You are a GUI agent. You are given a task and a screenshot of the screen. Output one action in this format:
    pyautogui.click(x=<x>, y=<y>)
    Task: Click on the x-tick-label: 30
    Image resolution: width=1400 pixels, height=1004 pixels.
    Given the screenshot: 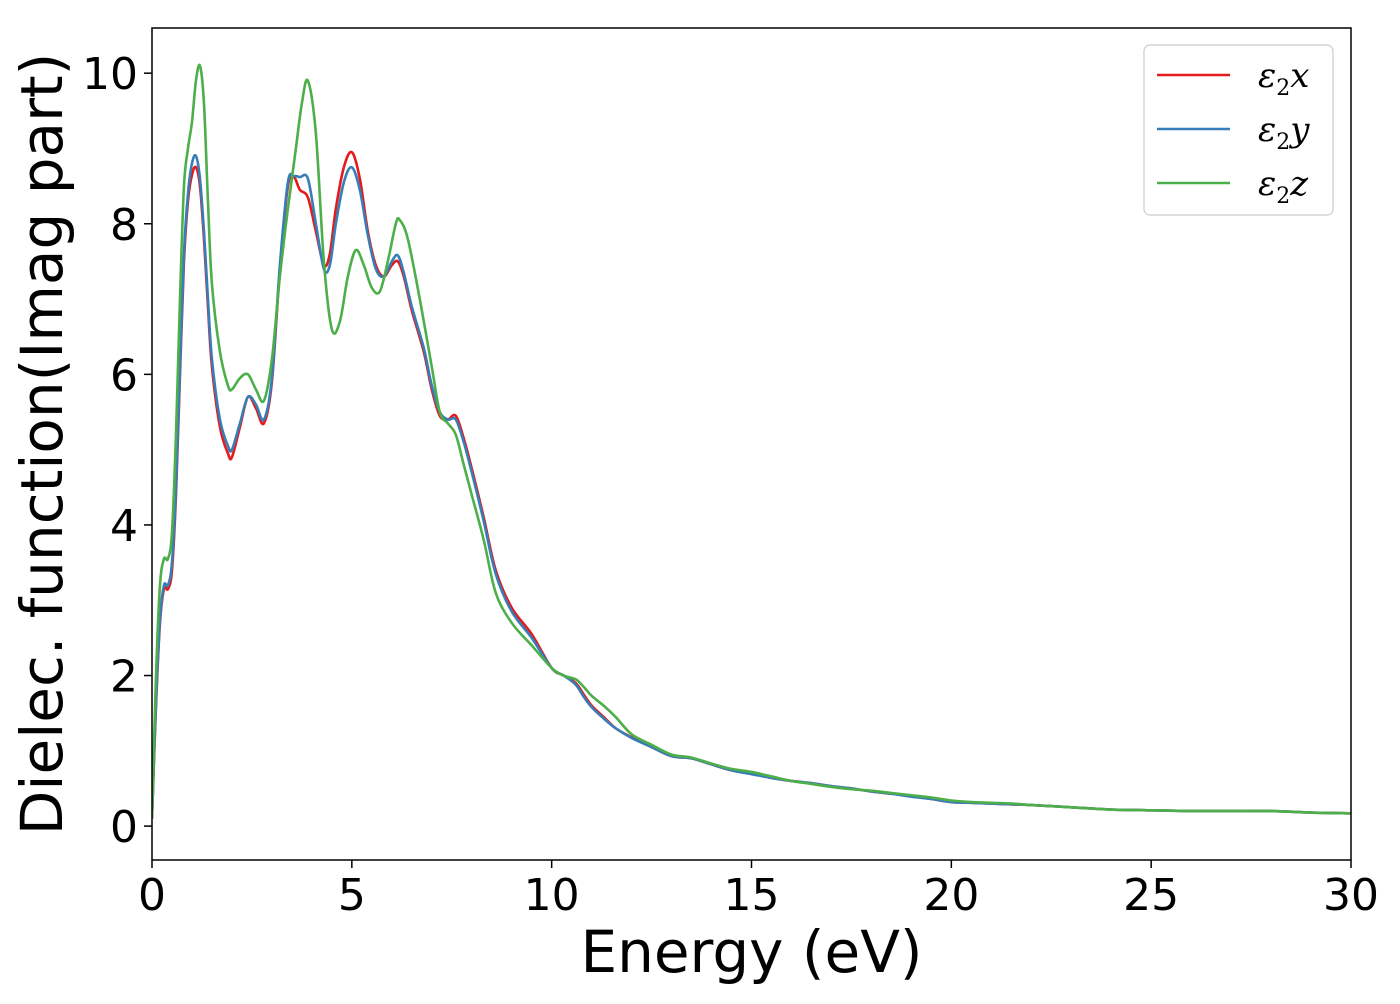 What is the action you would take?
    pyautogui.click(x=1351, y=895)
    